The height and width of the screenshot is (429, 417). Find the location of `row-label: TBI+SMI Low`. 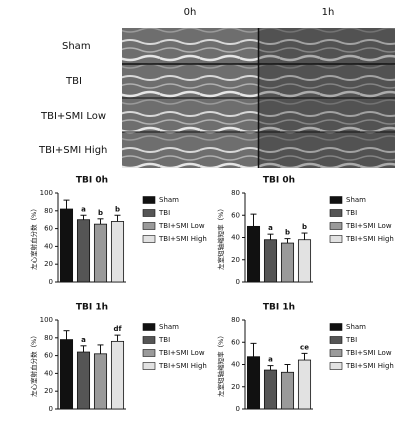

row-label: TBI+SMI Low is located at coordinates (73, 116).